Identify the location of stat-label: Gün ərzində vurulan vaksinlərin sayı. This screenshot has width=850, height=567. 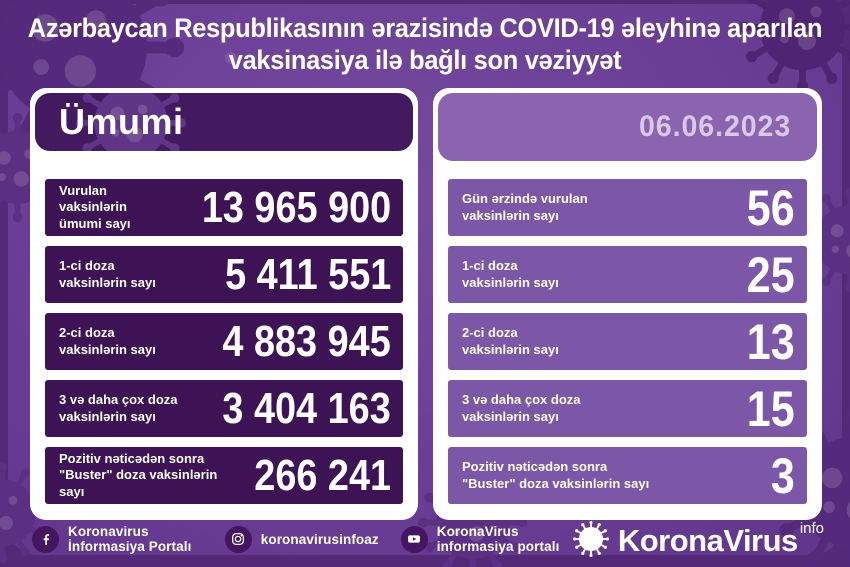
(525, 207).